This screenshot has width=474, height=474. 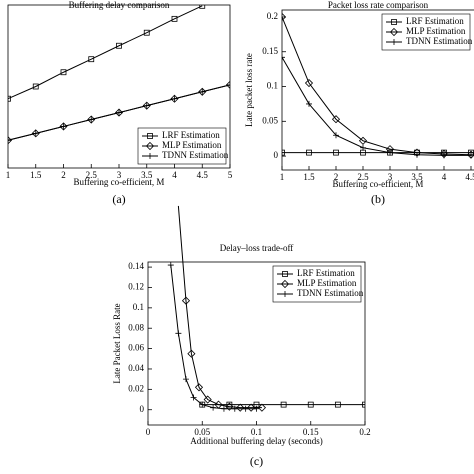 I want to click on y-axis-label: Late packet loss rate, so click(x=249, y=90).